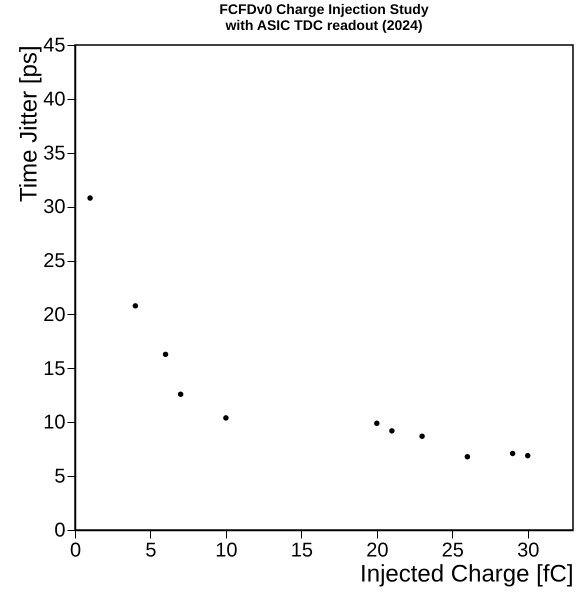 The width and height of the screenshot is (578, 594). Describe the element at coordinates (54, 423) in the screenshot. I see `y-tick-label: 10` at that location.